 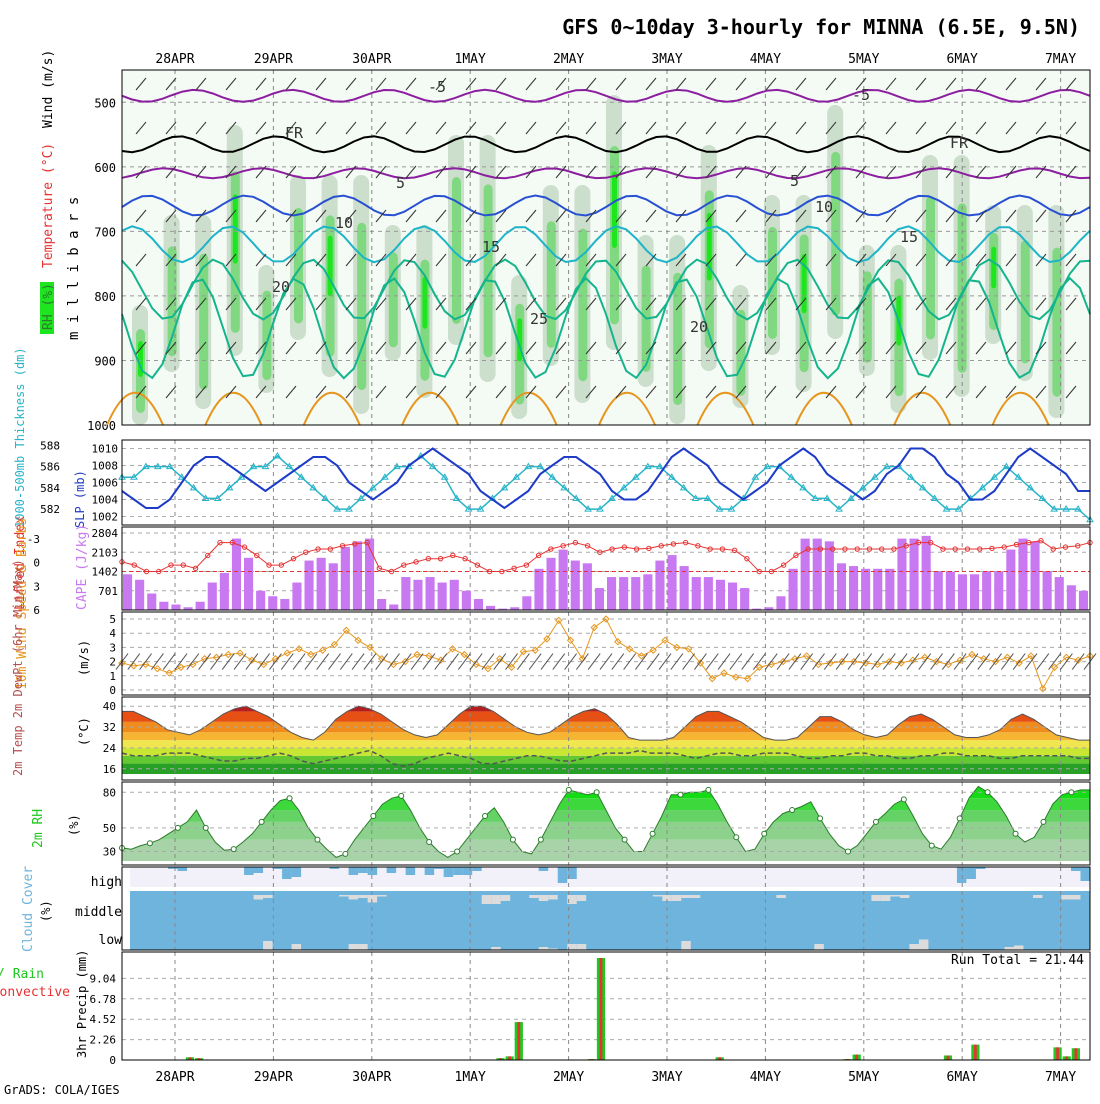 I want to click on rh-plume-green, so click(x=362, y=306).